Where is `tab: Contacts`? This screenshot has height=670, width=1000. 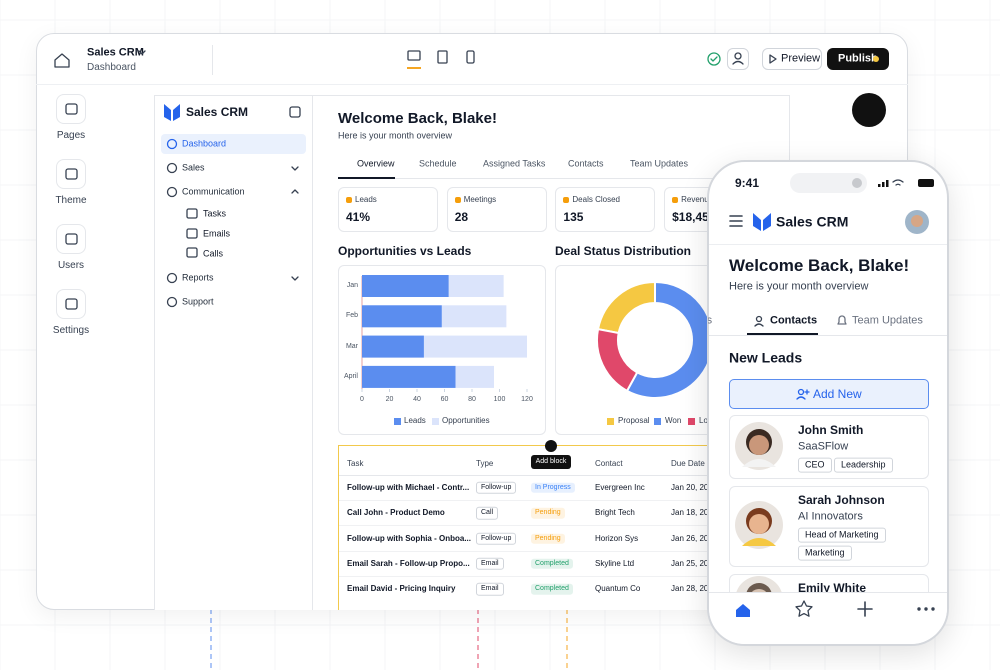
tab: Contacts is located at coordinates (586, 163).